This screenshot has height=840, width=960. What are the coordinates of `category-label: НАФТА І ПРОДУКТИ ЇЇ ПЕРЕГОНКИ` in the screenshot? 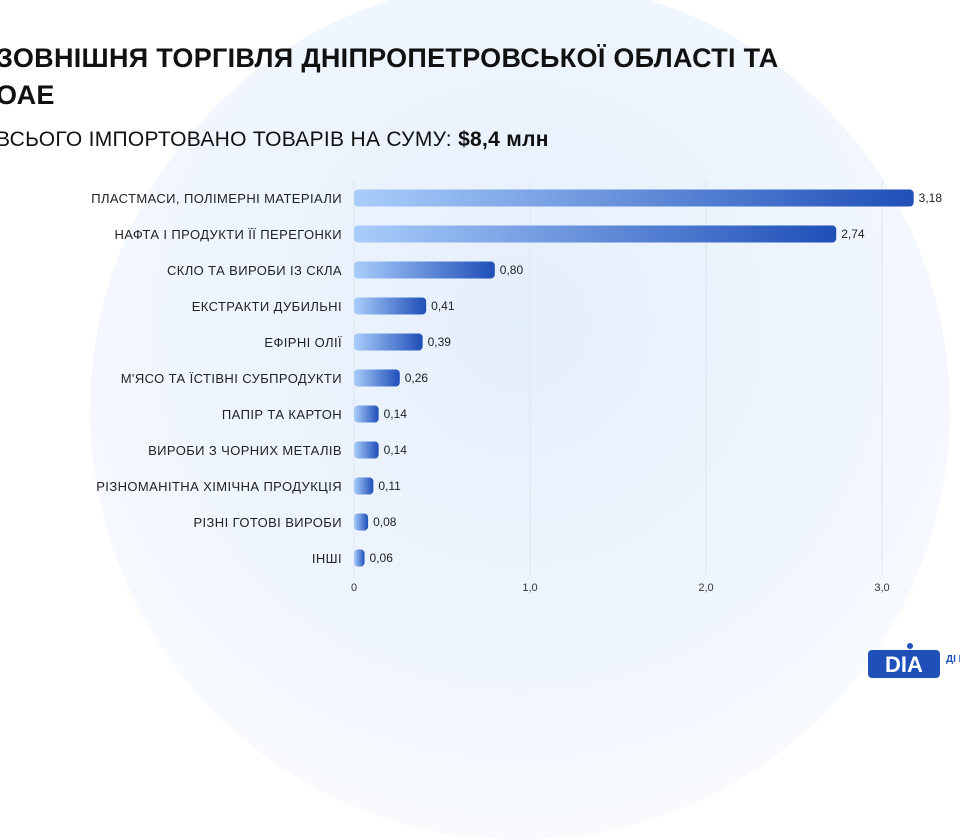 It's located at (228, 234).